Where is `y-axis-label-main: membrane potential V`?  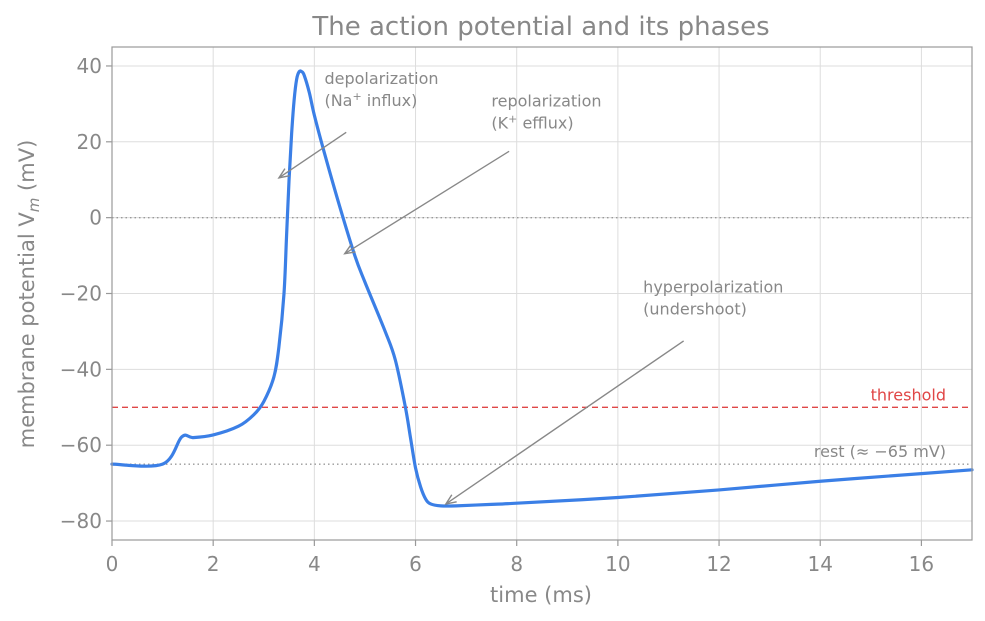 y-axis-label-main: membrane potential V is located at coordinates (27, 330).